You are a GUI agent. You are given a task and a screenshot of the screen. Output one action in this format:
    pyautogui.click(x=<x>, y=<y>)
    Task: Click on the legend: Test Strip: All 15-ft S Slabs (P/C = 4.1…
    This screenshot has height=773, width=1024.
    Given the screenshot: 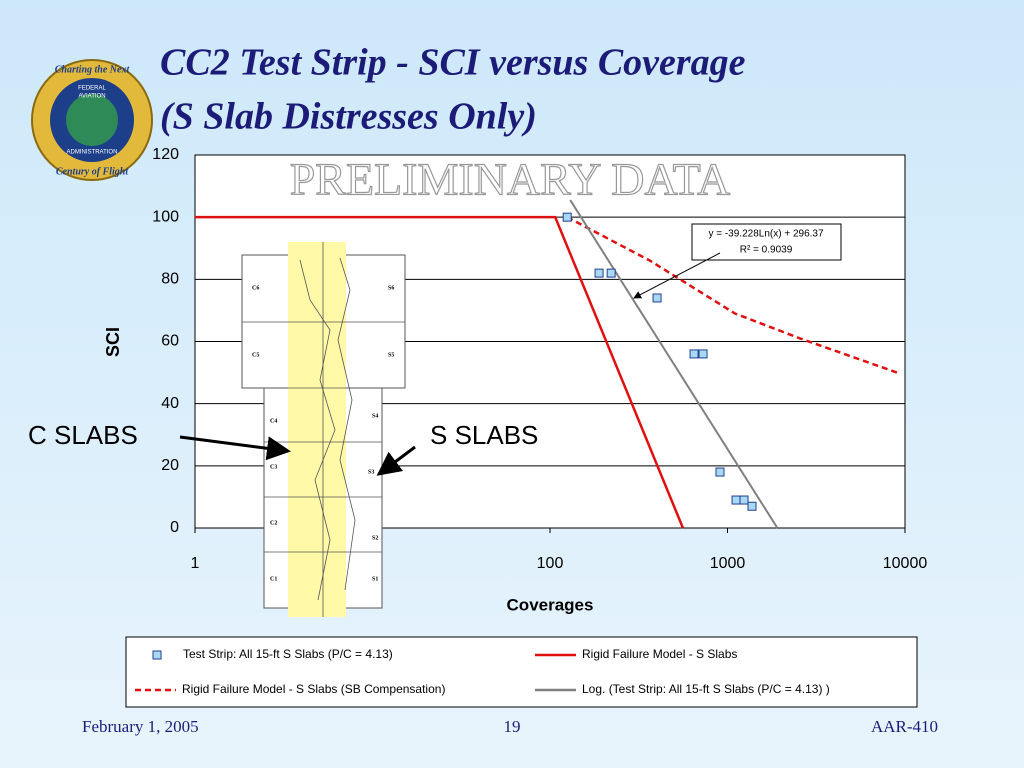 What is the action you would take?
    pyautogui.click(x=521, y=672)
    